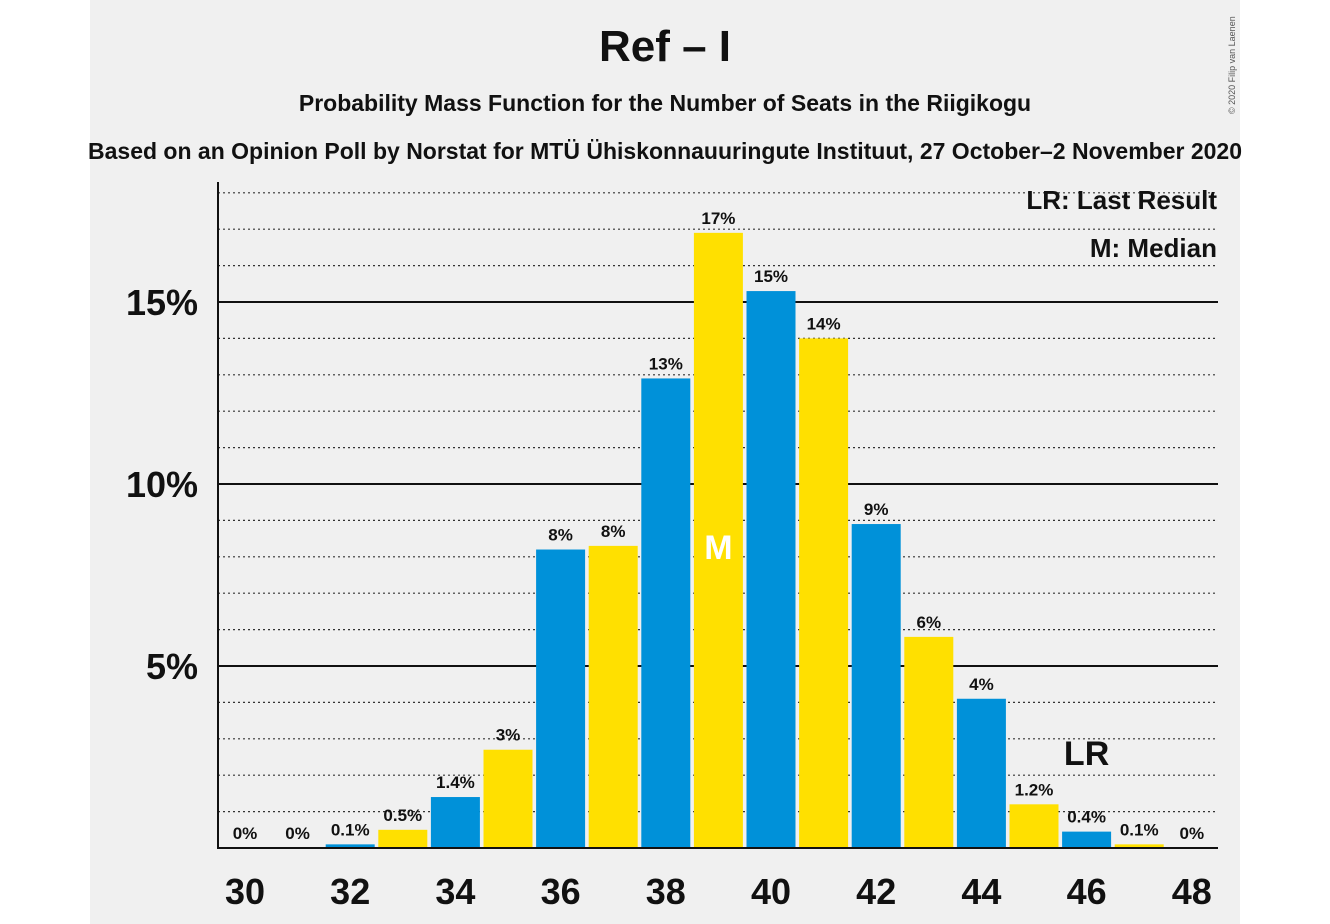  What do you see at coordinates (1087, 891) in the screenshot?
I see `x-tick-label: 46` at bounding box center [1087, 891].